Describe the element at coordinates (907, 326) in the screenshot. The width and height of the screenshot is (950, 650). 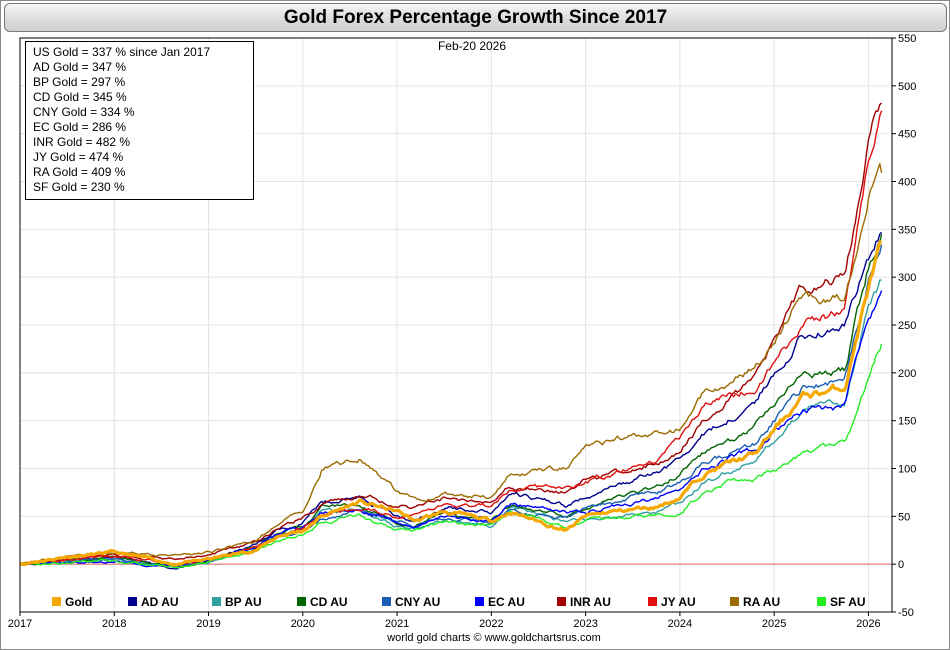
I see `y-tick-label: 250` at that location.